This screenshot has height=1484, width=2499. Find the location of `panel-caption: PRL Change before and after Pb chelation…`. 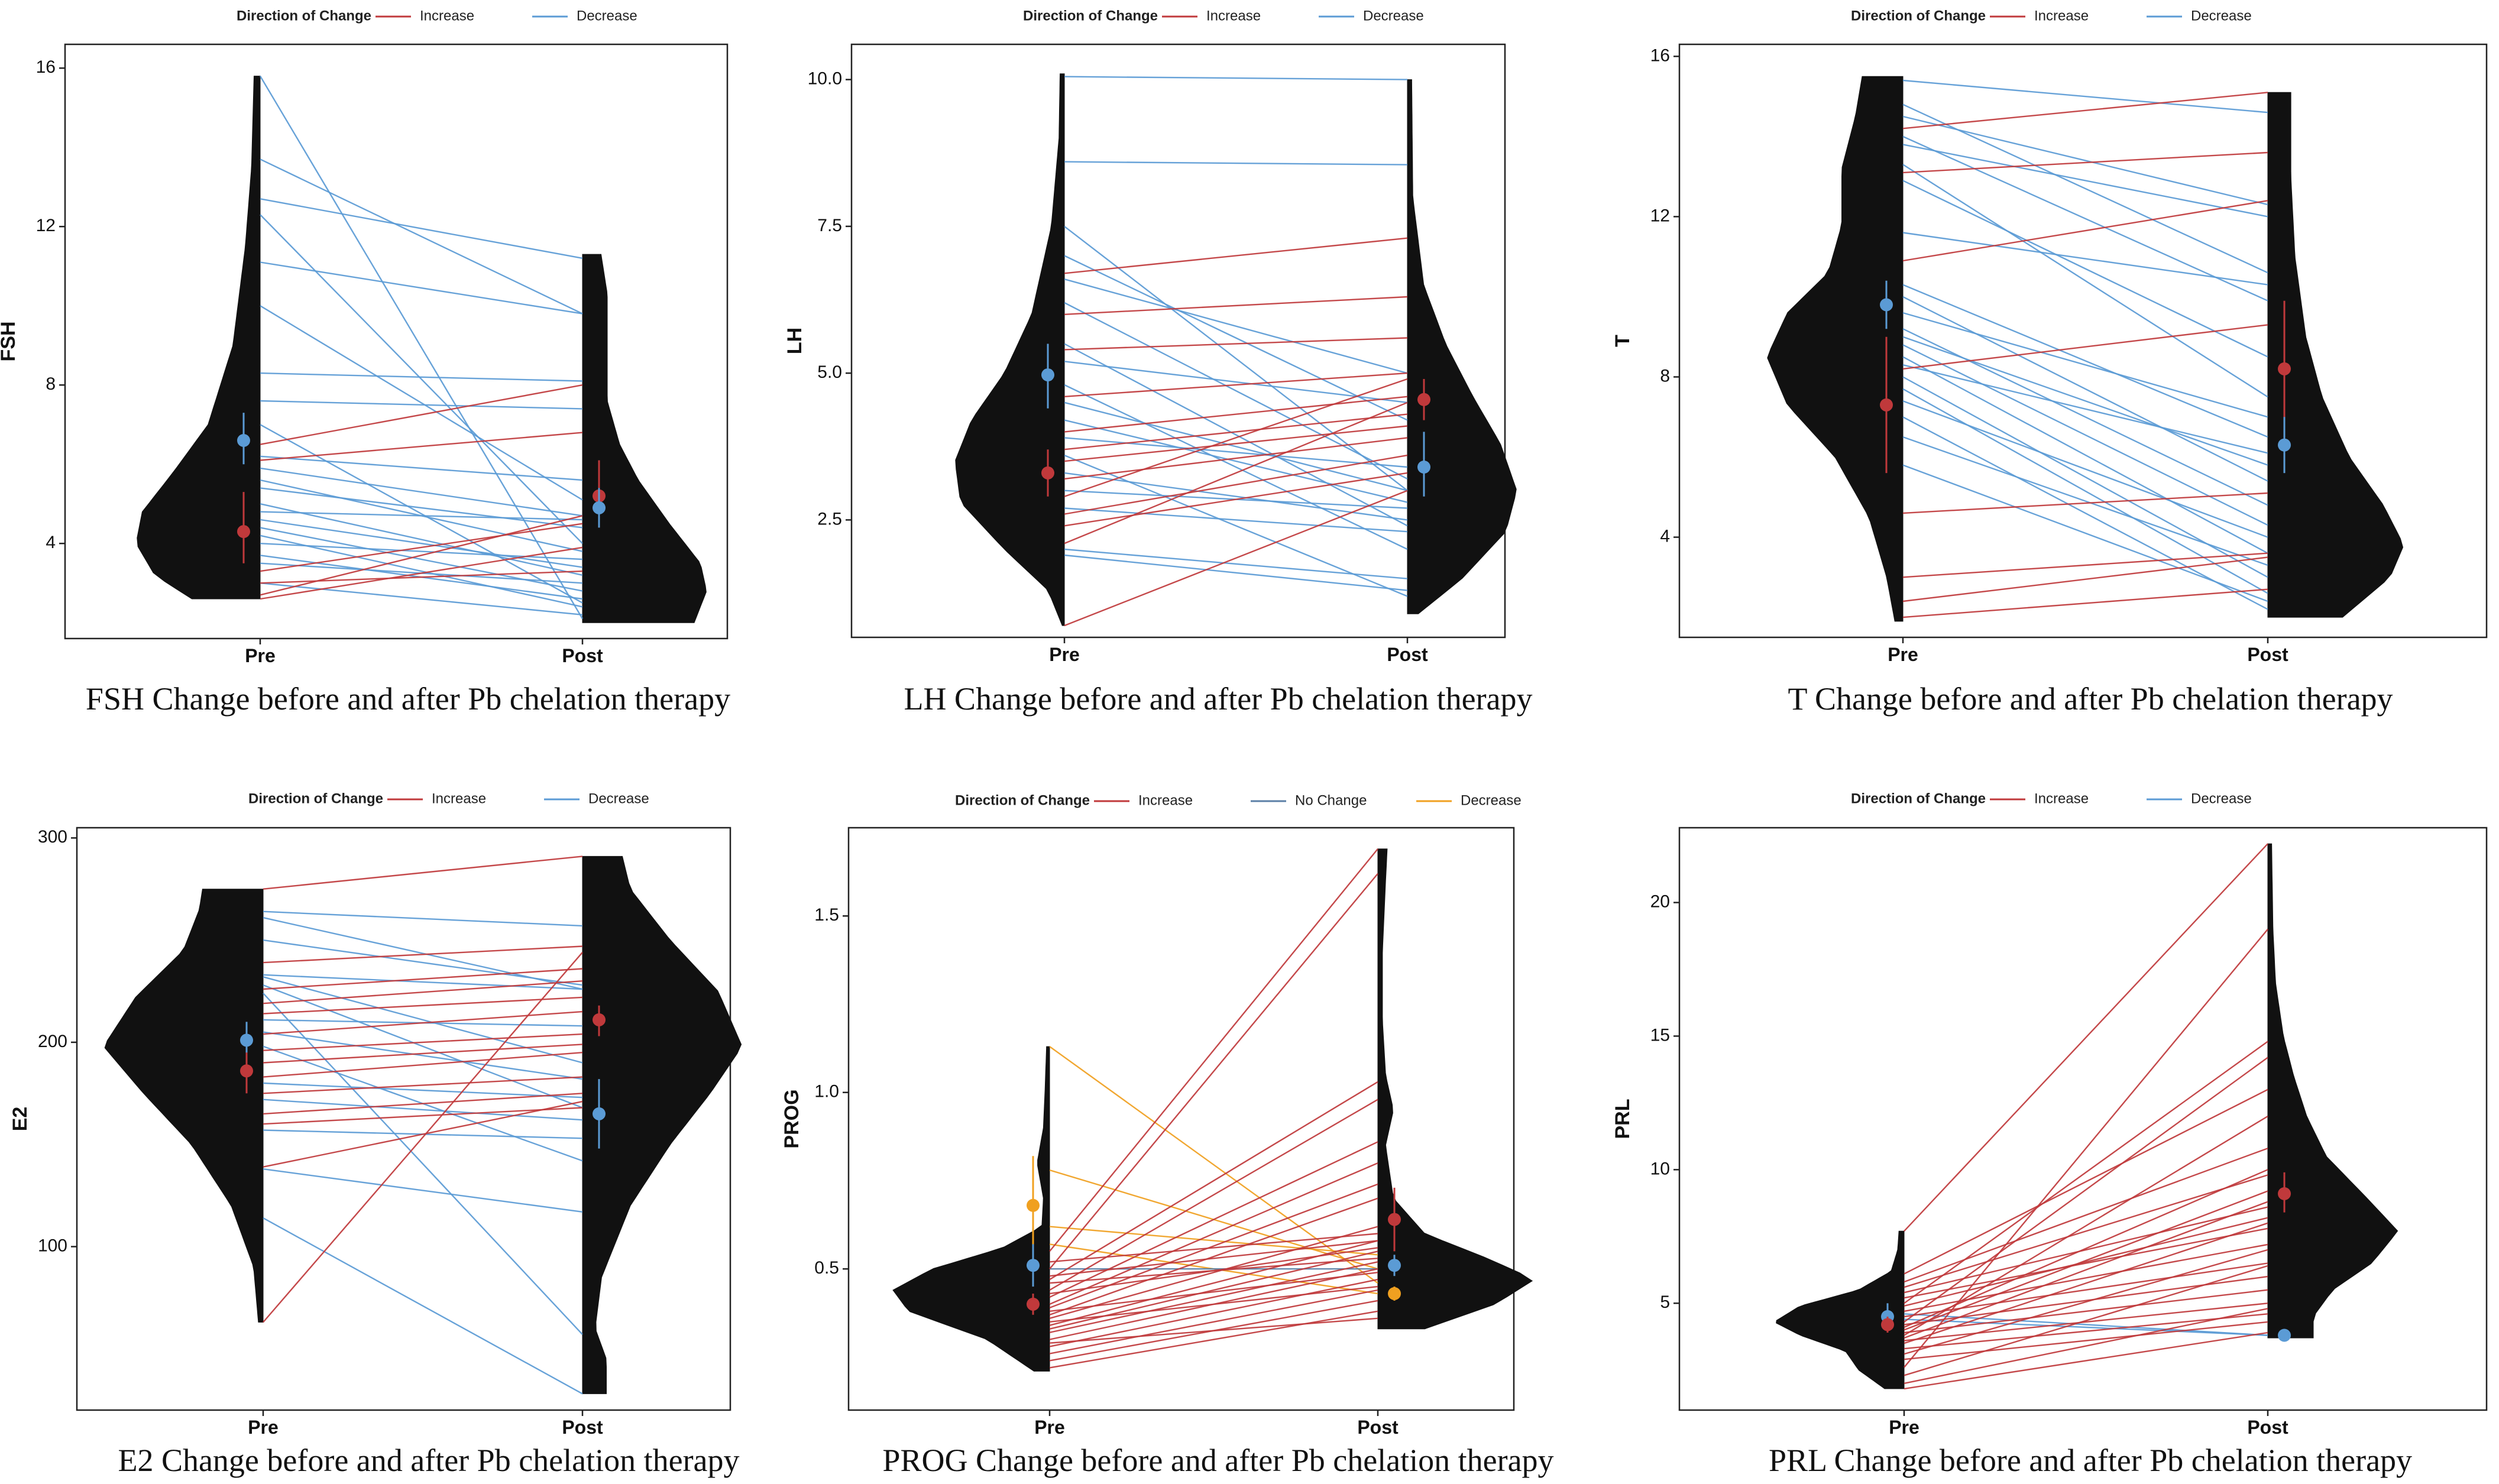

panel-caption: PRL Change before and after Pb chelation… is located at coordinates (2090, 1460).